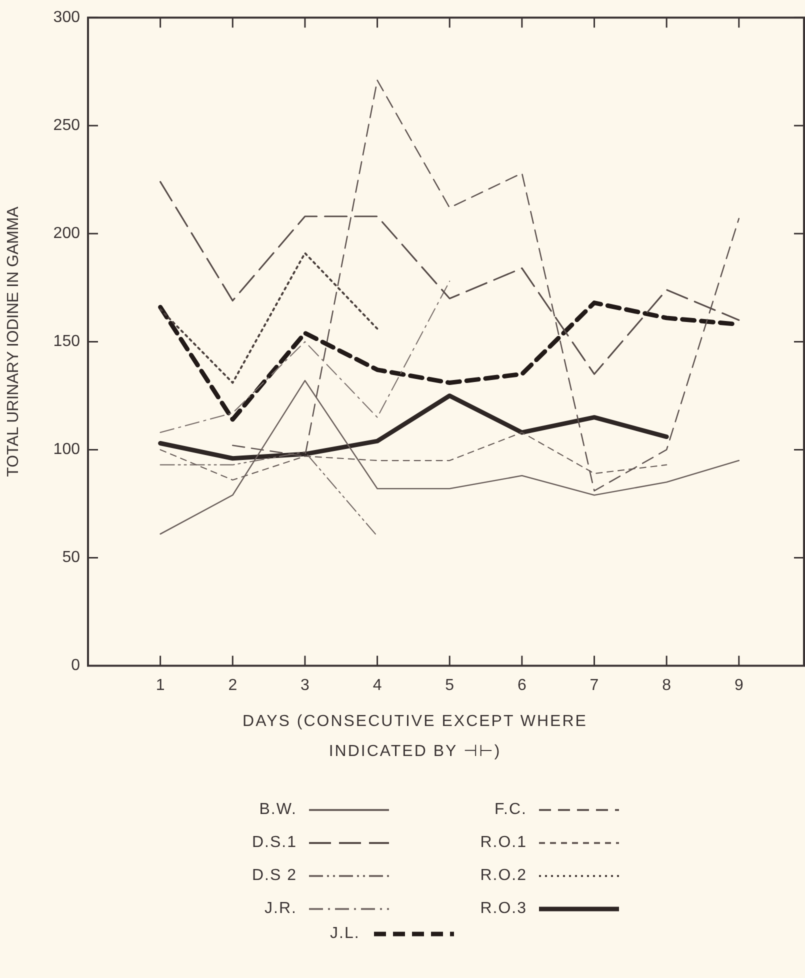 The image size is (805, 978). Describe the element at coordinates (66, 341) in the screenshot. I see `y-tick-label: 150` at that location.